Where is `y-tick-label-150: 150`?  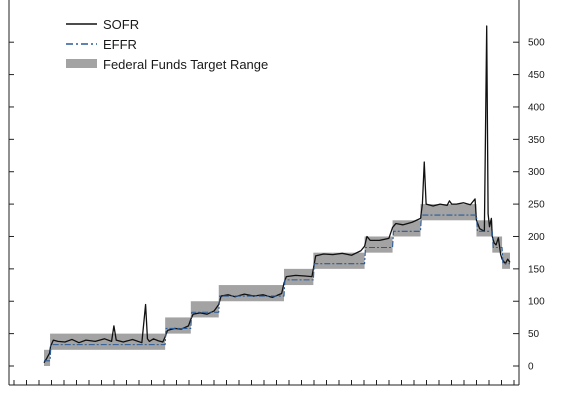 y-tick-label-150: 150 is located at coordinates (536, 269).